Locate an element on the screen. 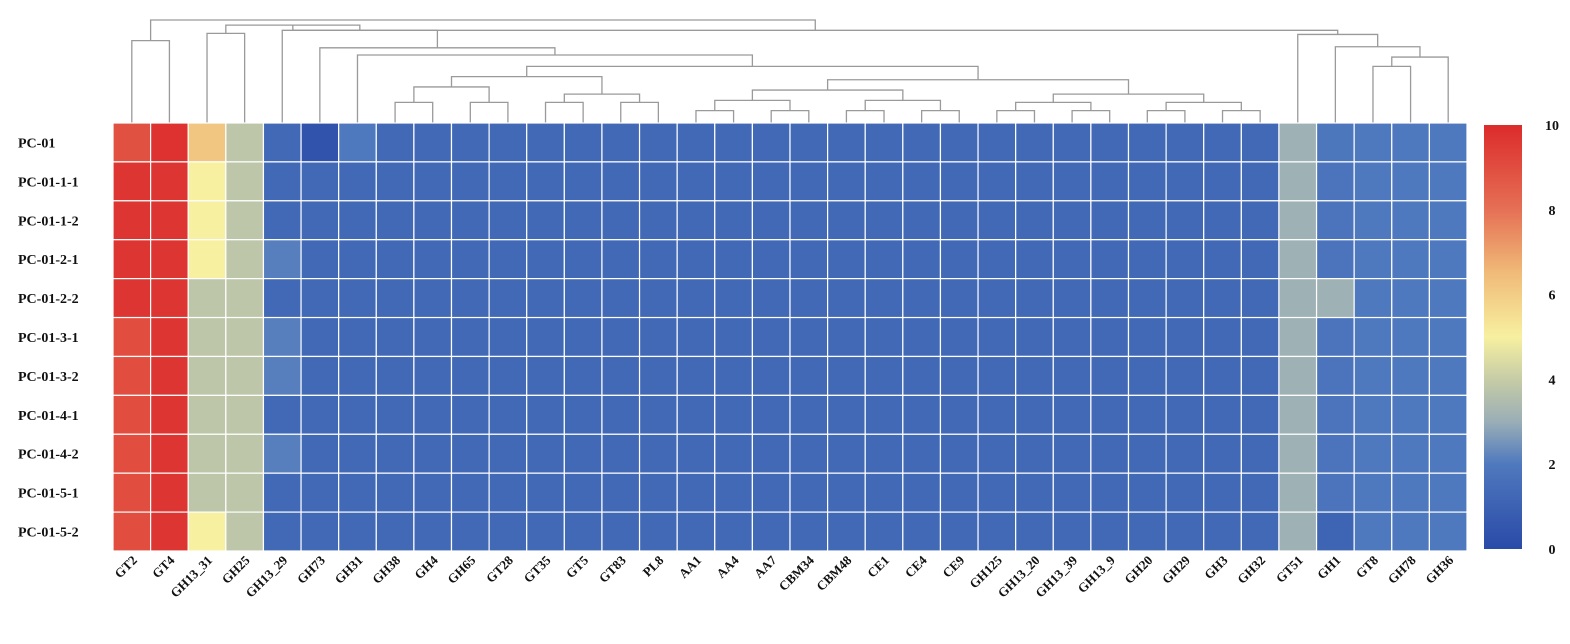  legend-tick-label: 0 is located at coordinates (1552, 550).